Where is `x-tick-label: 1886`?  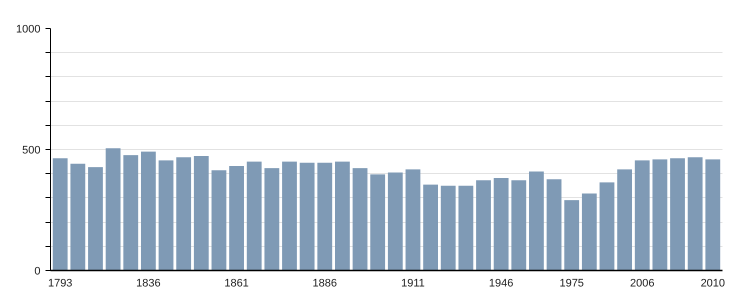 x-tick-label: 1886 is located at coordinates (325, 284).